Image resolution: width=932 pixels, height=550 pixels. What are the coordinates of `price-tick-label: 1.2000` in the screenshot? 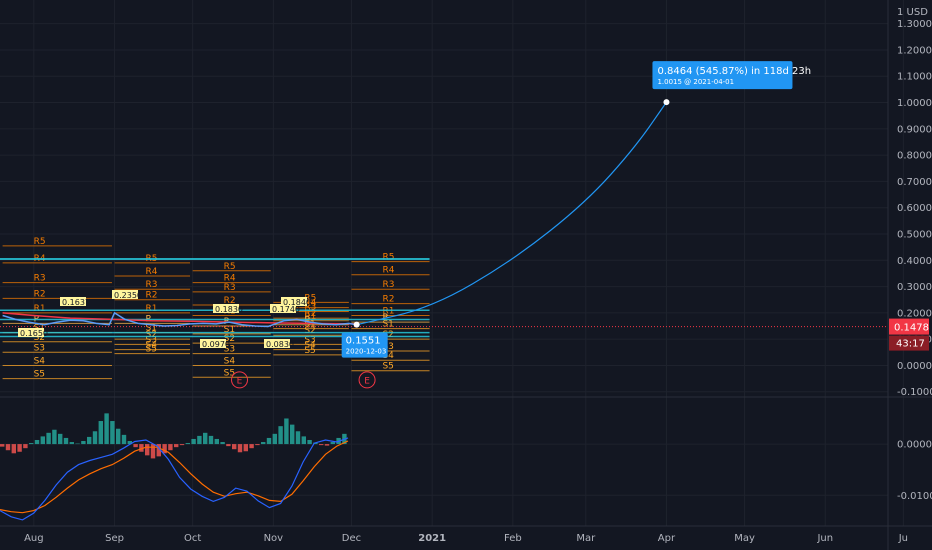 It's located at (914, 50).